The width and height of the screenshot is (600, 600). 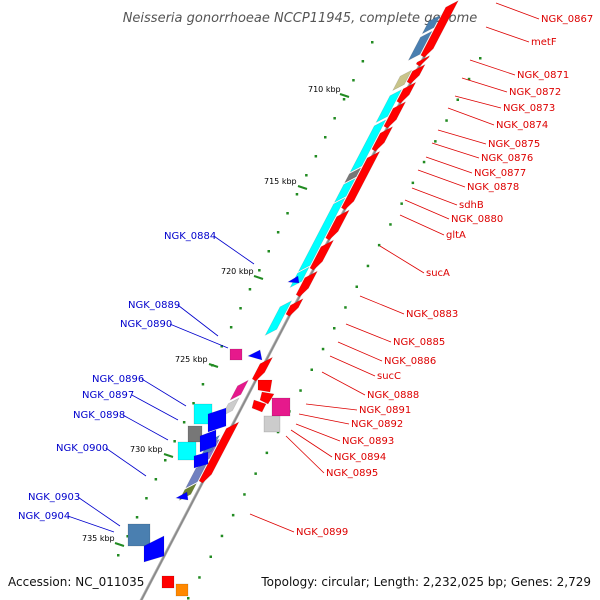 What do you see at coordinates (471, 205) in the screenshot?
I see `gene-label: sdhB` at bounding box center [471, 205].